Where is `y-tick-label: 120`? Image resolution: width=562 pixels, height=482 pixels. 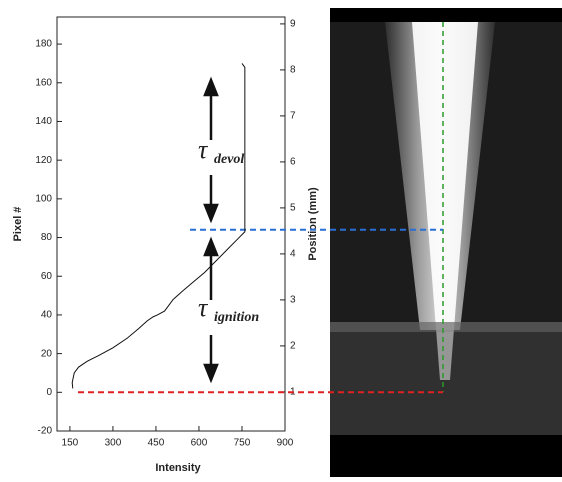 y-tick-label: 120 is located at coordinates (43, 160).